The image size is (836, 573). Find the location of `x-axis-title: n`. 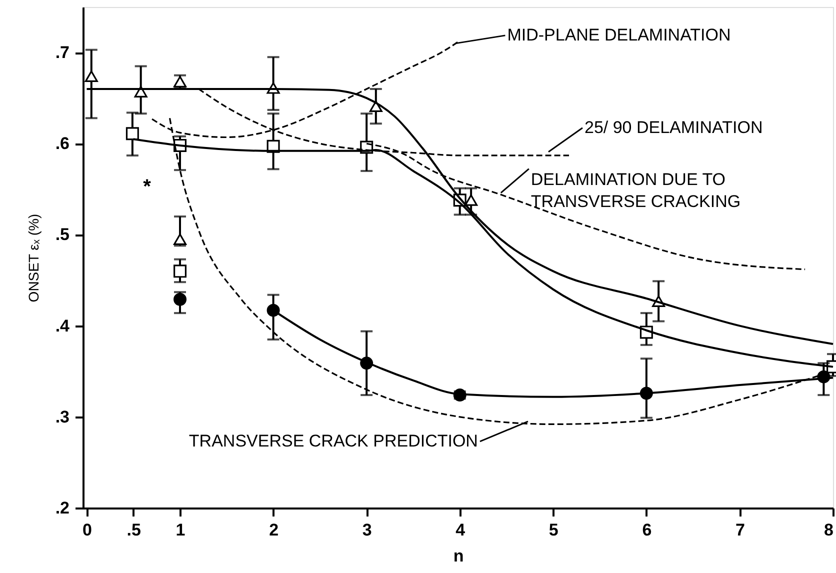

x-axis-title: n is located at coordinates (458, 556).